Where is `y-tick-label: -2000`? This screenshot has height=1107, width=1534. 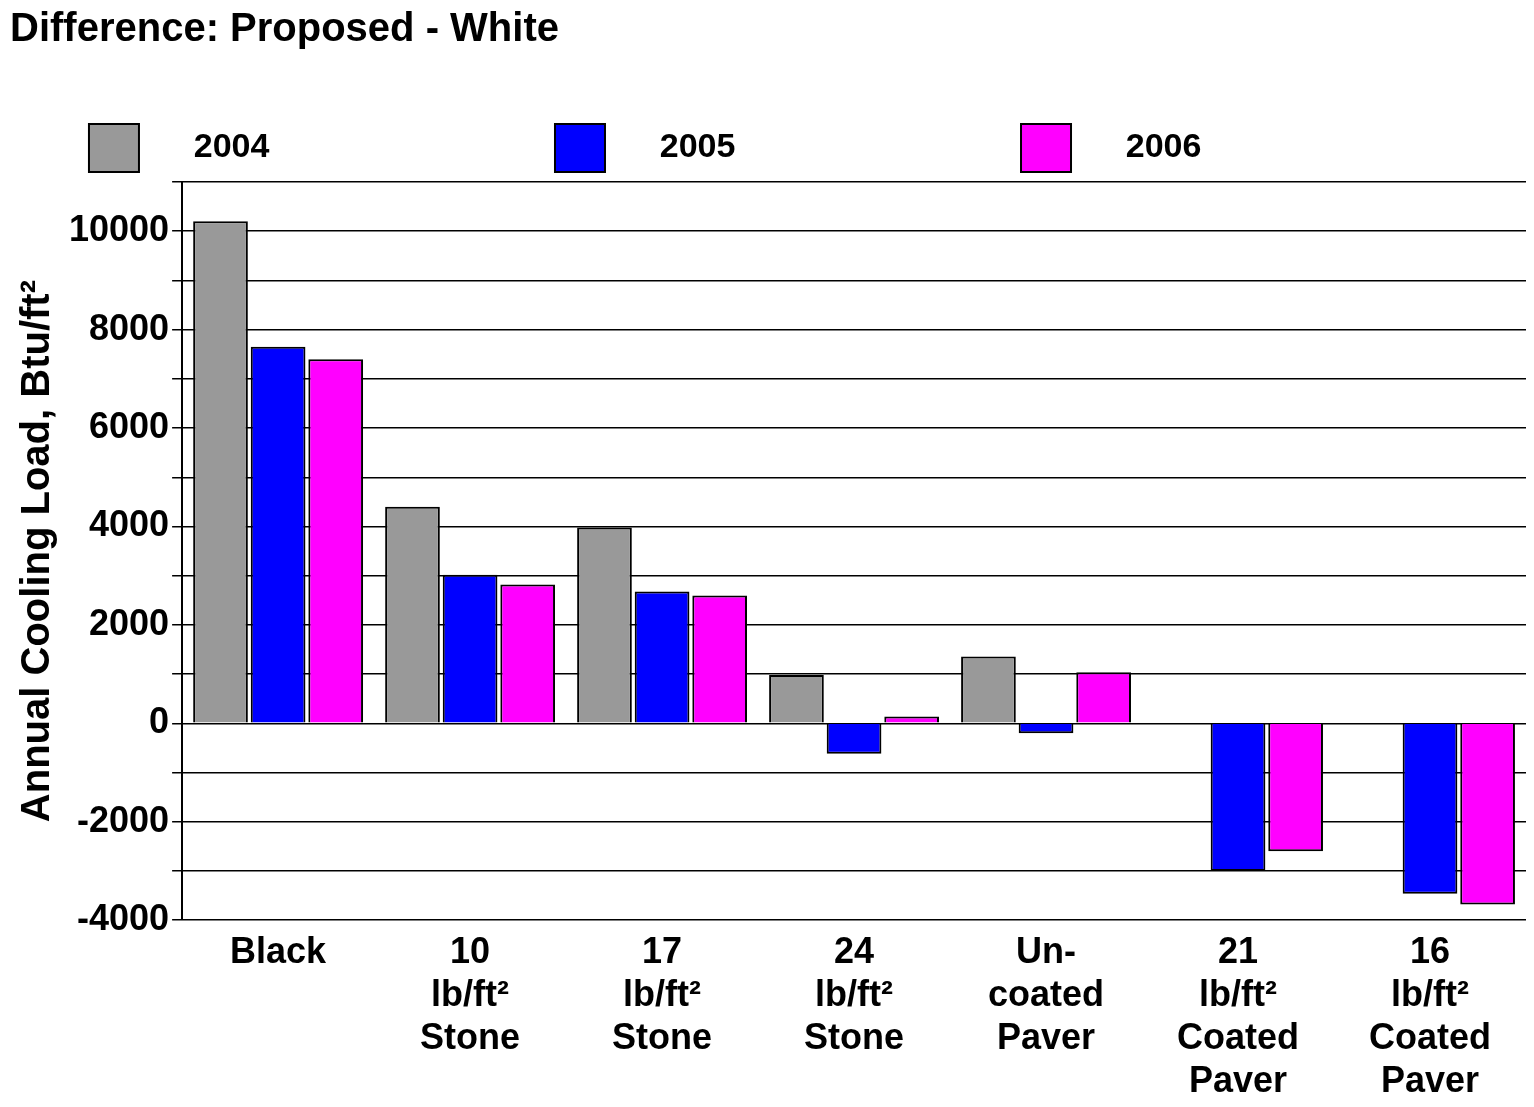
y-tick-label: -2000 is located at coordinates (123, 819).